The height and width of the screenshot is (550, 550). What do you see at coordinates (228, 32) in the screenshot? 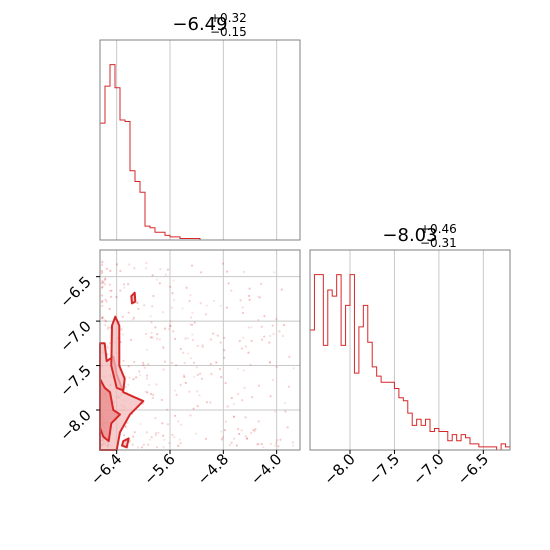
I see `lower-error: −0.15` at bounding box center [228, 32].